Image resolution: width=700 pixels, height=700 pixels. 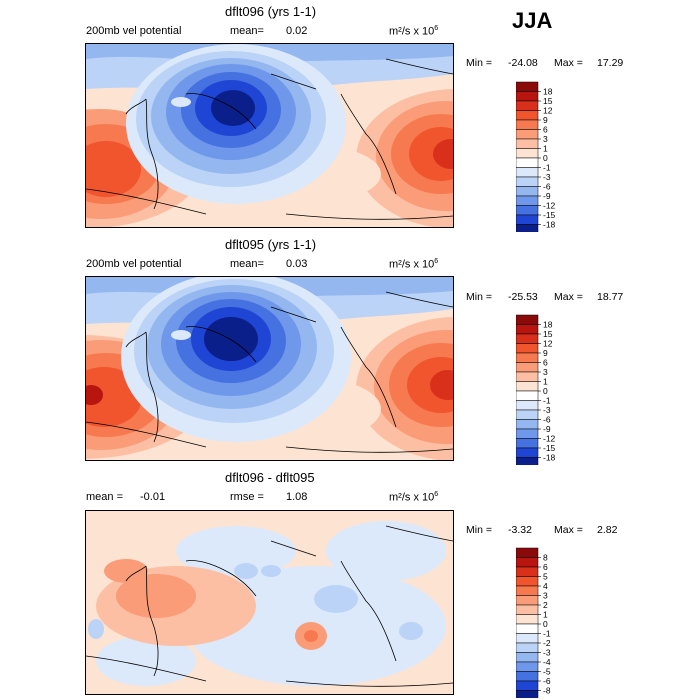 I want to click on panel1-map, so click(x=269, y=135).